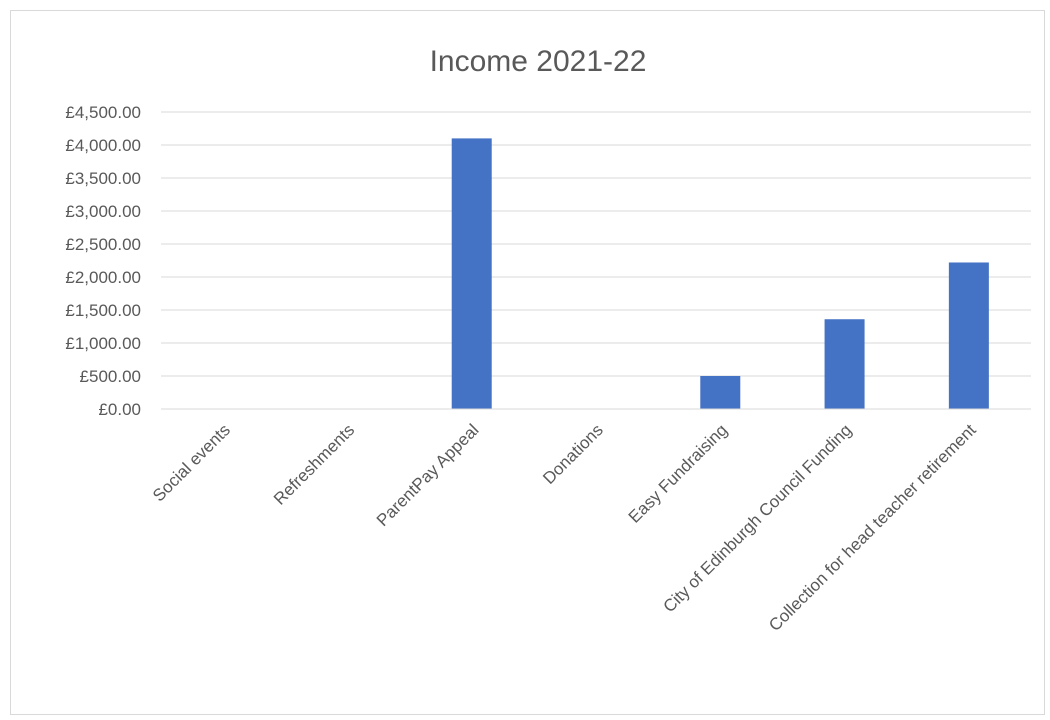 Image resolution: width=1050 pixels, height=720 pixels. I want to click on bar-collection-for-head-teacher-retirement, so click(968, 335).